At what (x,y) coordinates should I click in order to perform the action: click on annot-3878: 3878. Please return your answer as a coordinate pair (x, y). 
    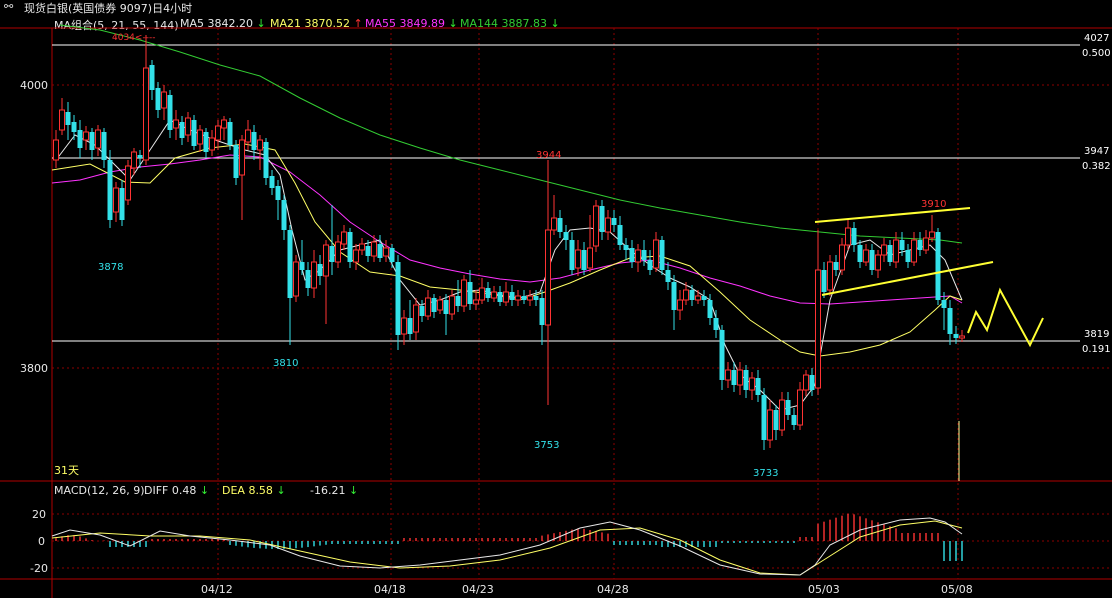
    Looking at the image, I should click on (110, 267).